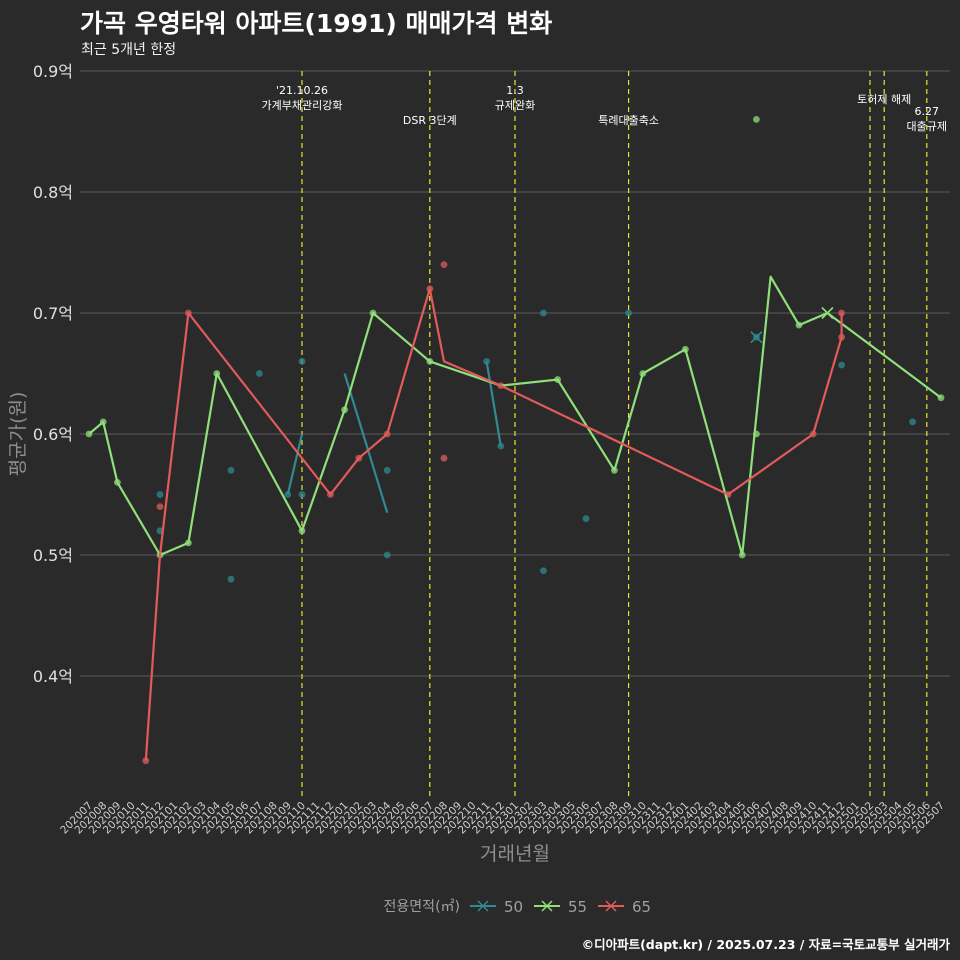 The width and height of the screenshot is (960, 960). I want to click on y-tick-label: 0.8억, so click(53, 192).